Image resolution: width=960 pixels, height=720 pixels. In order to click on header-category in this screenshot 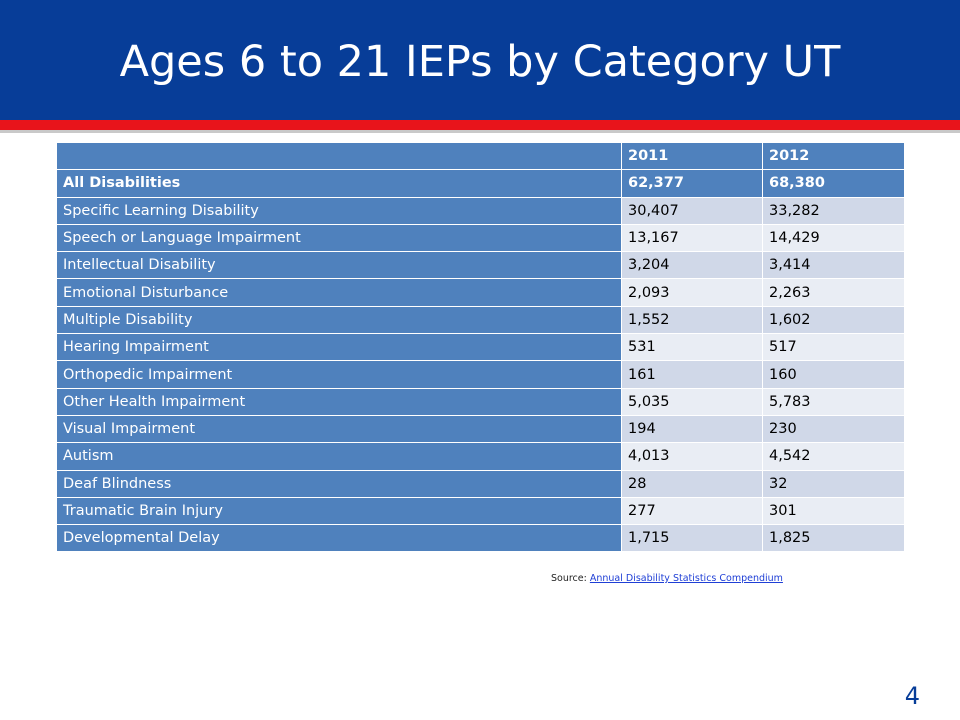, I will do `click(339, 156)`.